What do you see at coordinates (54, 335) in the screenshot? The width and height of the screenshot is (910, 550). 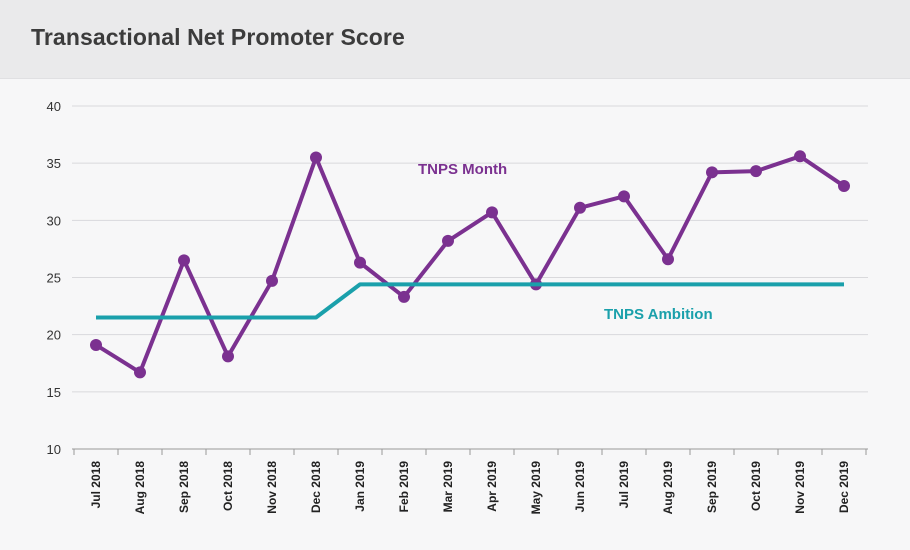 I see `y-tick-label: 20` at bounding box center [54, 335].